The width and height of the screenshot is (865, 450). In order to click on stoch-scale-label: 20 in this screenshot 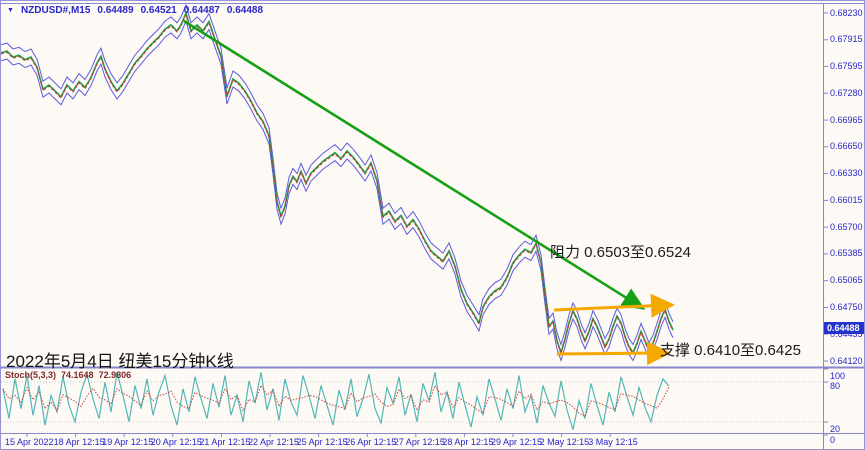, I will do `click(835, 429)`.